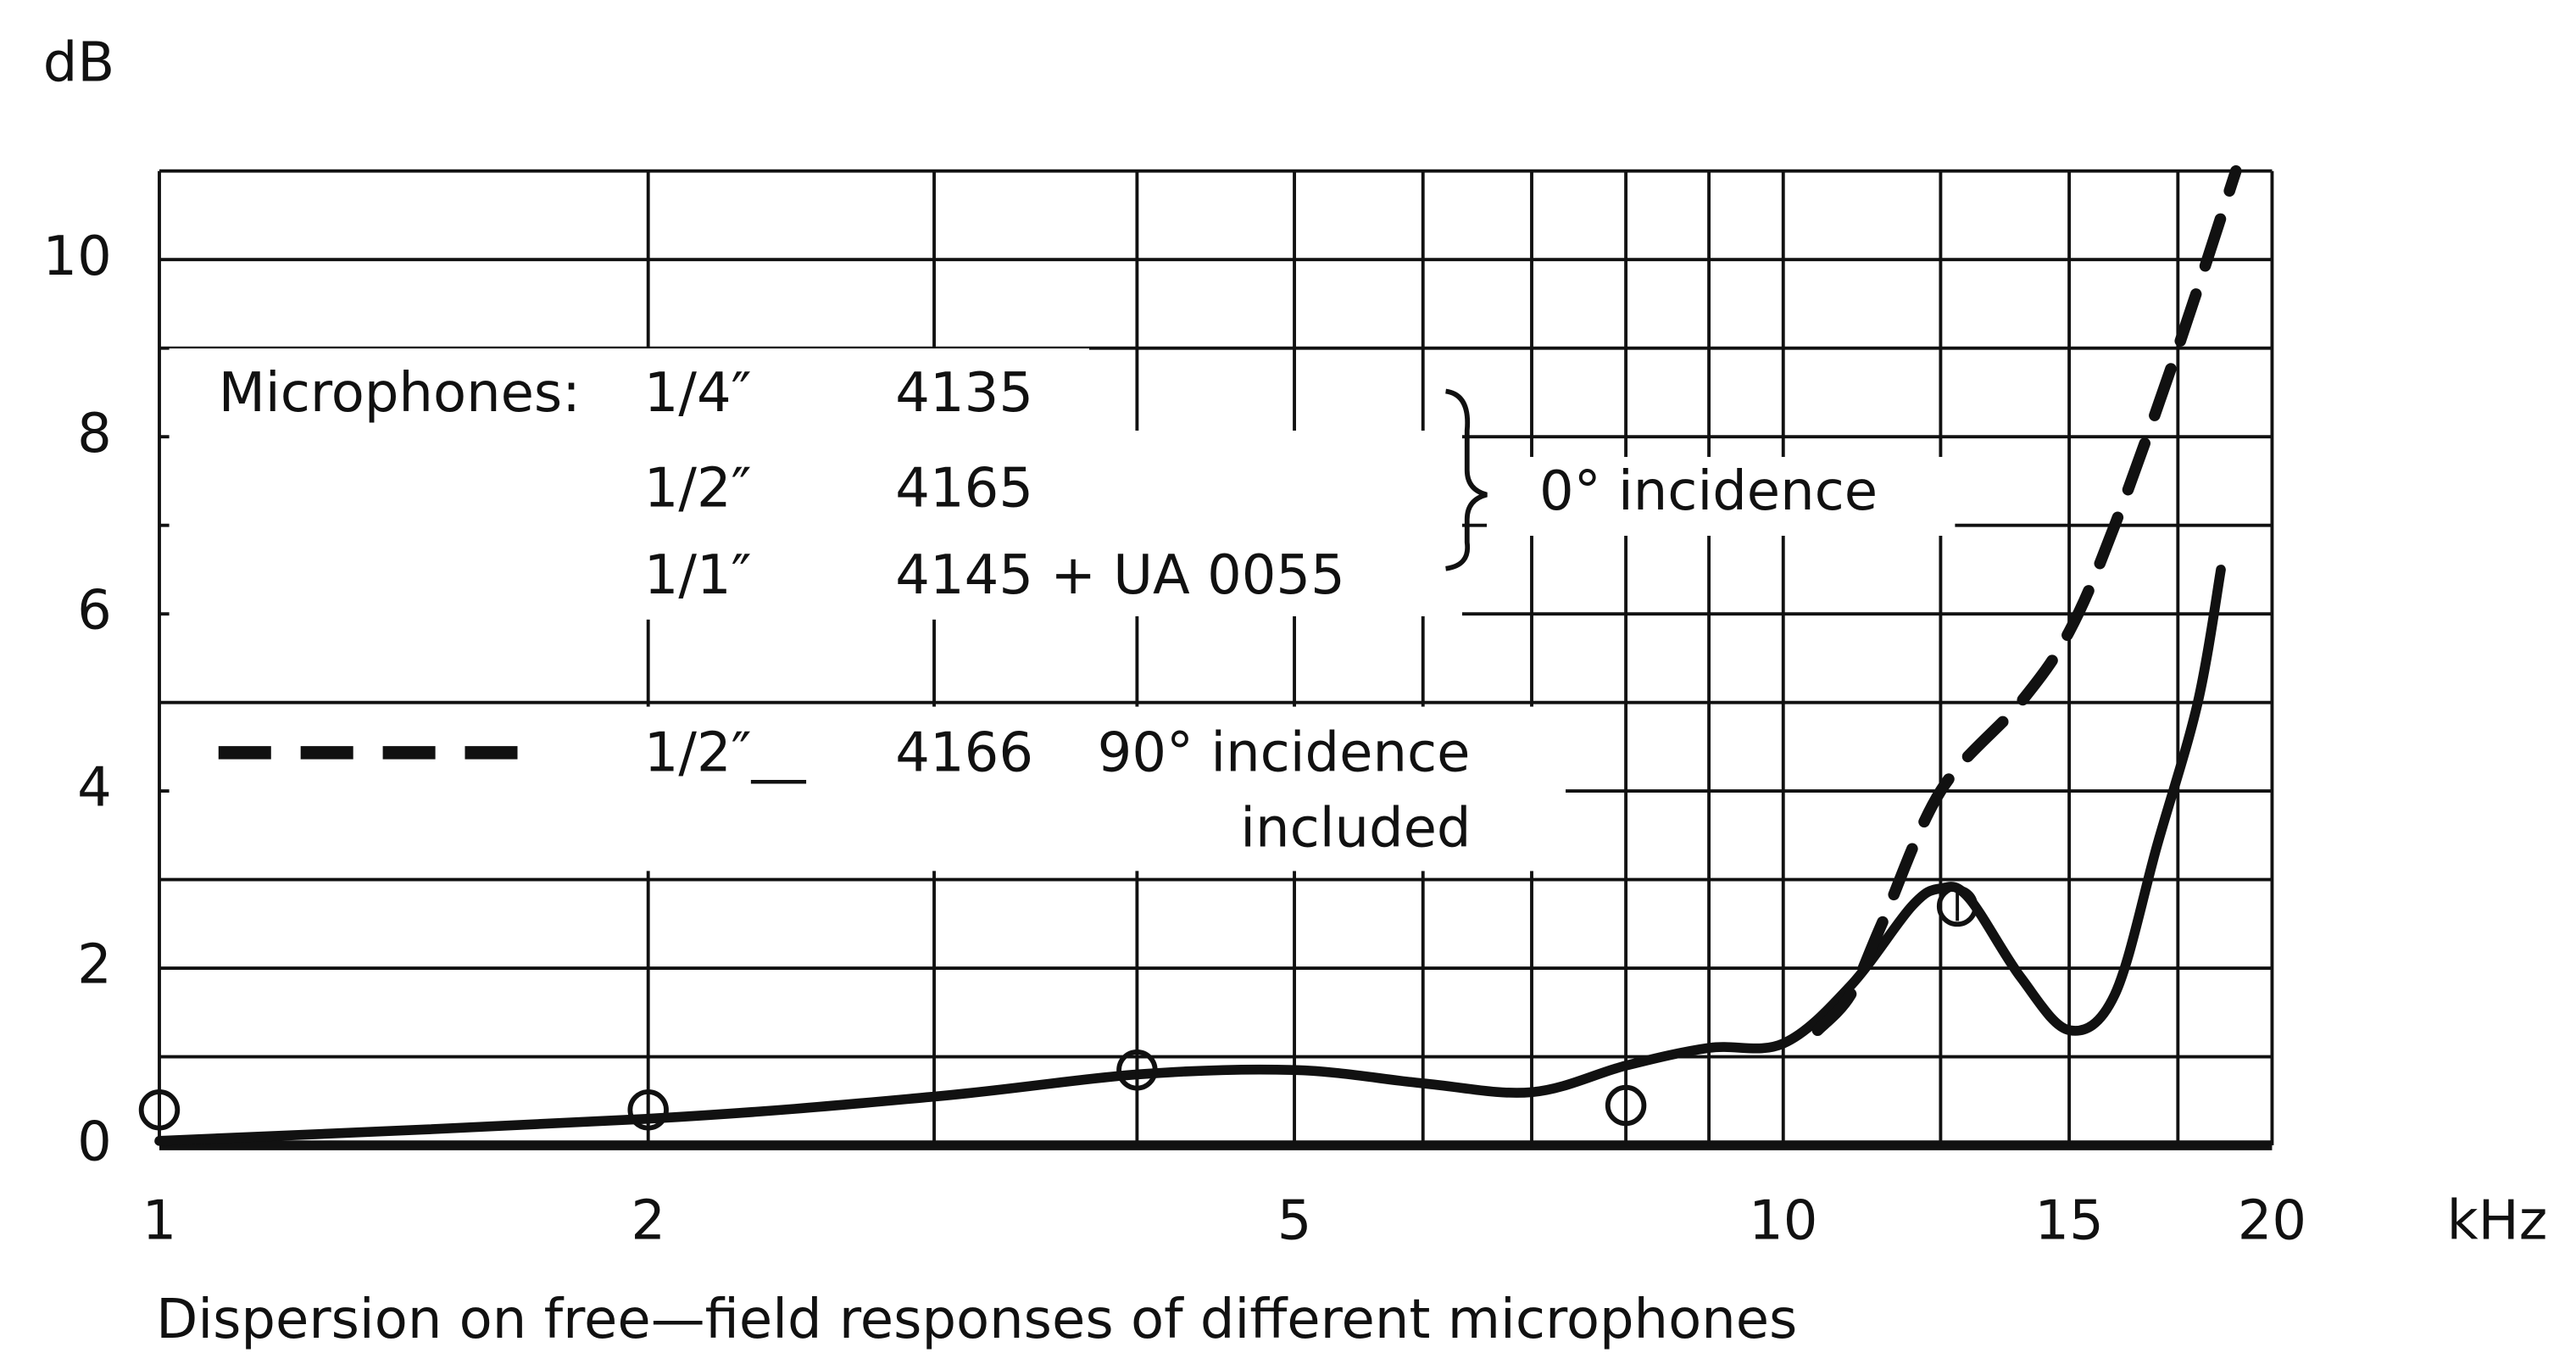 This screenshot has width=2576, height=1364. I want to click on x-tick-label: 10, so click(1783, 1221).